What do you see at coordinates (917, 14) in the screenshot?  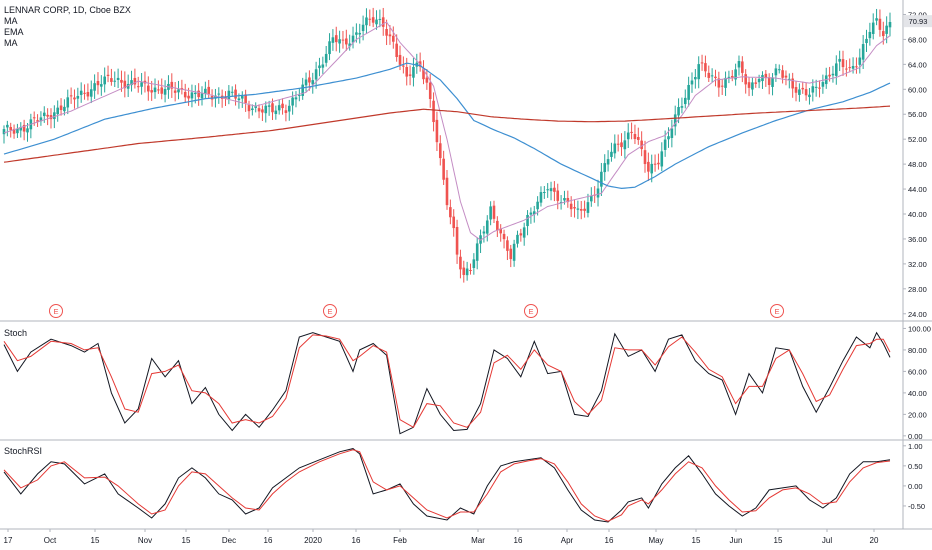 I see `y-tick-label: 72.00` at bounding box center [917, 14].